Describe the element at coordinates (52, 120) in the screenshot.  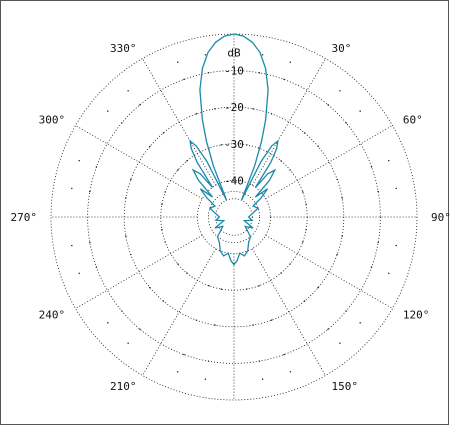
I see `angle-label-300: 300°` at that location.